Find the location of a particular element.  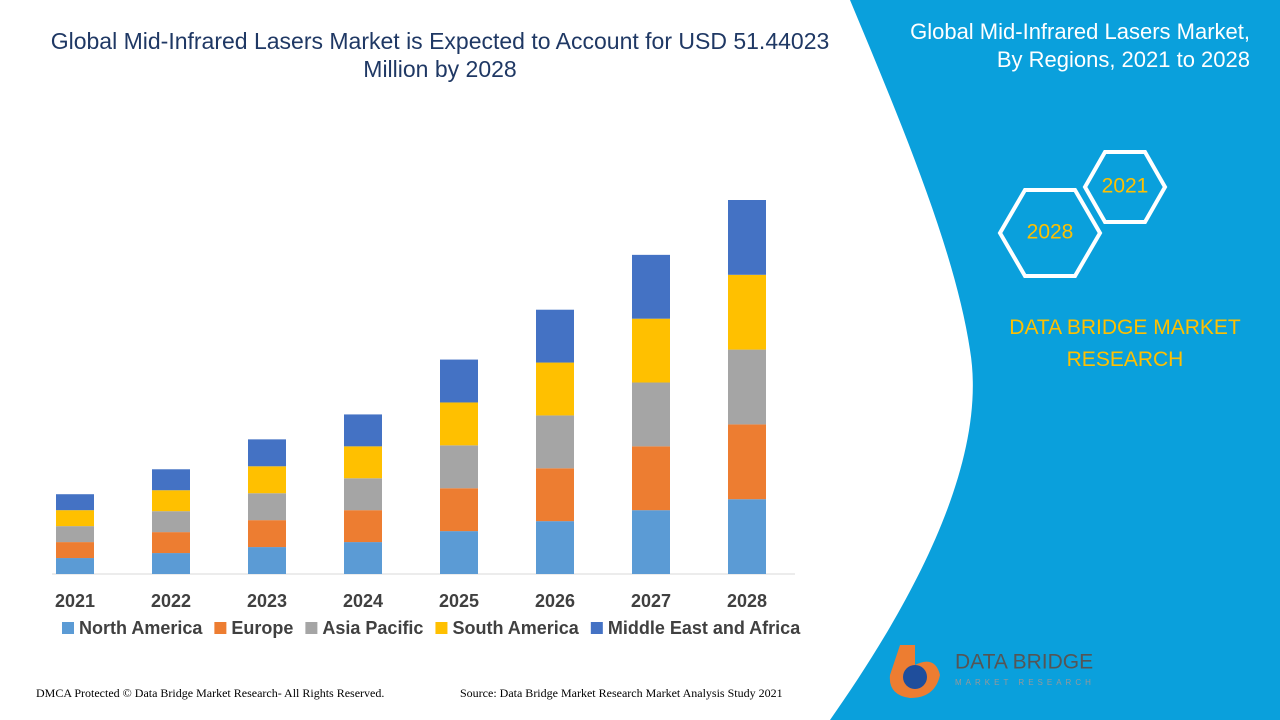

x-tick-label: 2024 is located at coordinates (363, 601).